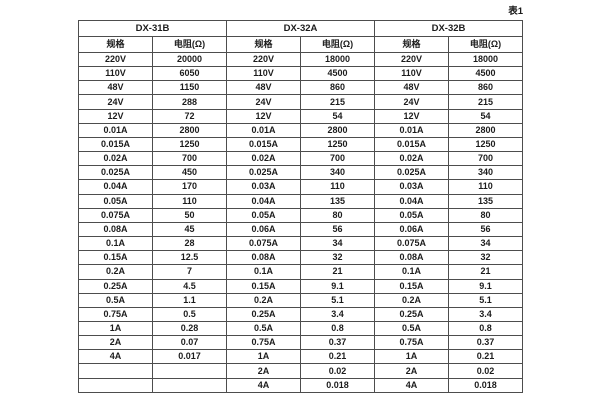  Describe the element at coordinates (189, 385) in the screenshot. I see `resistance-cell` at that location.